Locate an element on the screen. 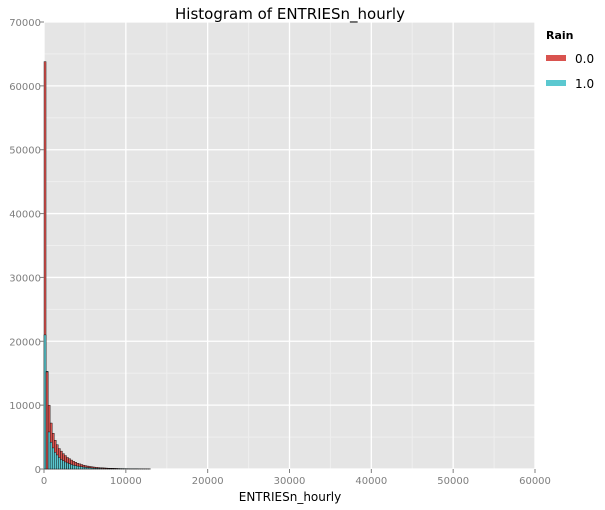 The width and height of the screenshot is (605, 510). y-tick-label: 40000 is located at coordinates (25, 215).